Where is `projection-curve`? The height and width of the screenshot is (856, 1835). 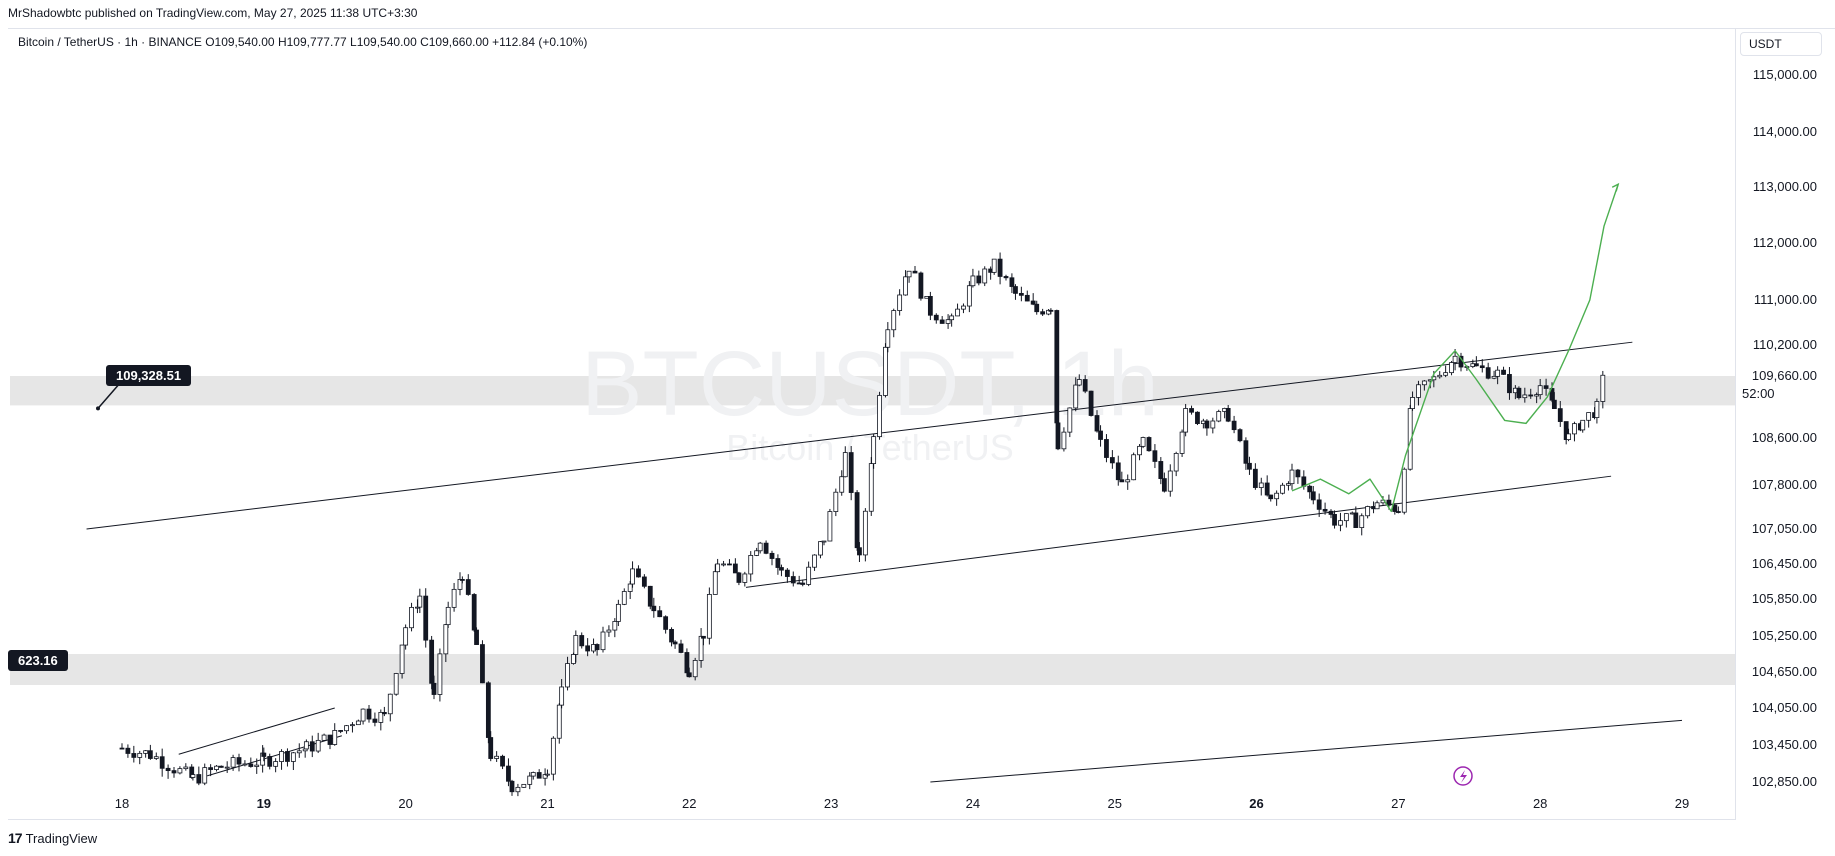 projection-curve is located at coordinates (1455, 347).